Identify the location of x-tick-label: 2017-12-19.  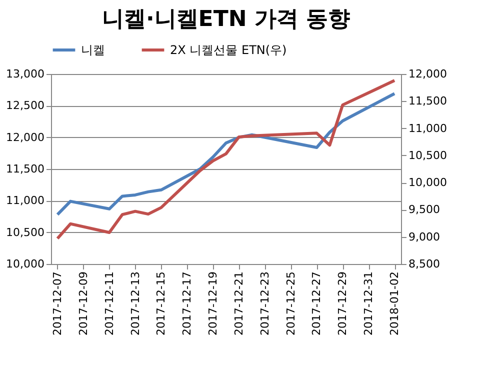
(213, 304).